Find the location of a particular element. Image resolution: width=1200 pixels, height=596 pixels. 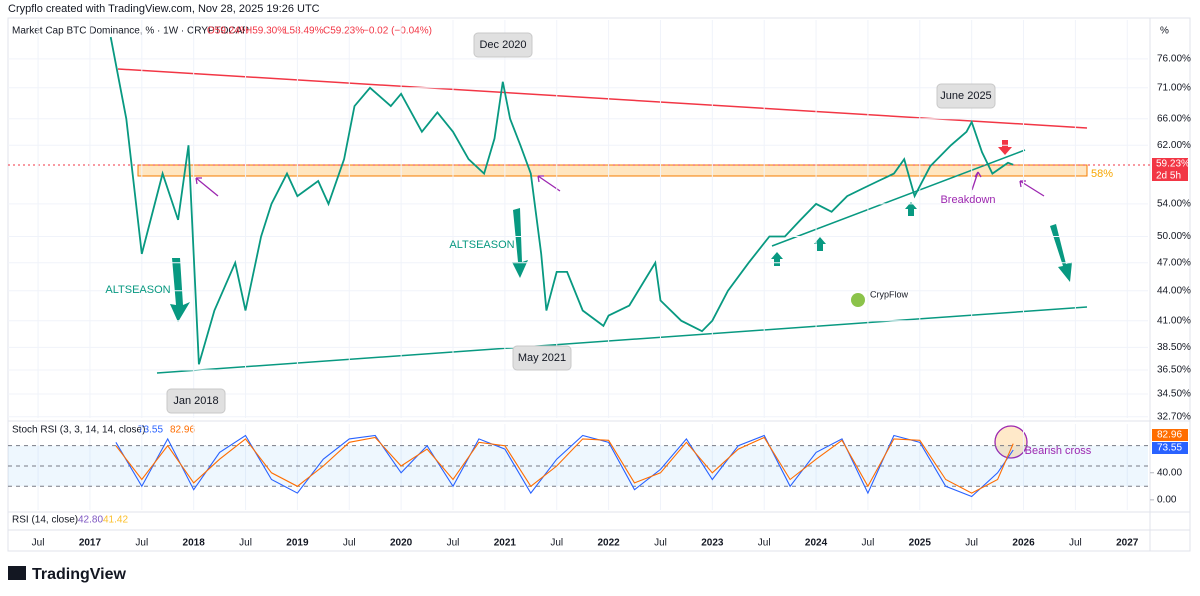

ohlc-open: O59.24% is located at coordinates (228, 31).